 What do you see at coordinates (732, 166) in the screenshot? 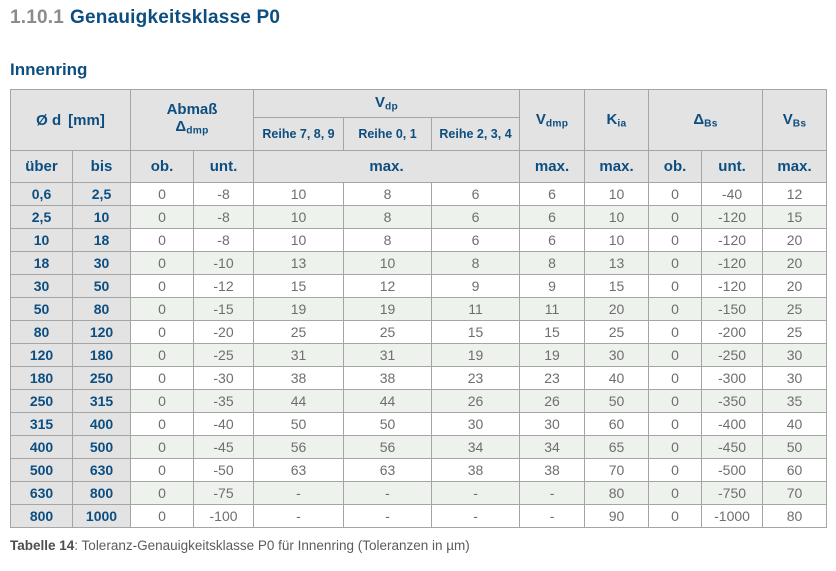
I see `header-unt-bs: unt.` at bounding box center [732, 166].